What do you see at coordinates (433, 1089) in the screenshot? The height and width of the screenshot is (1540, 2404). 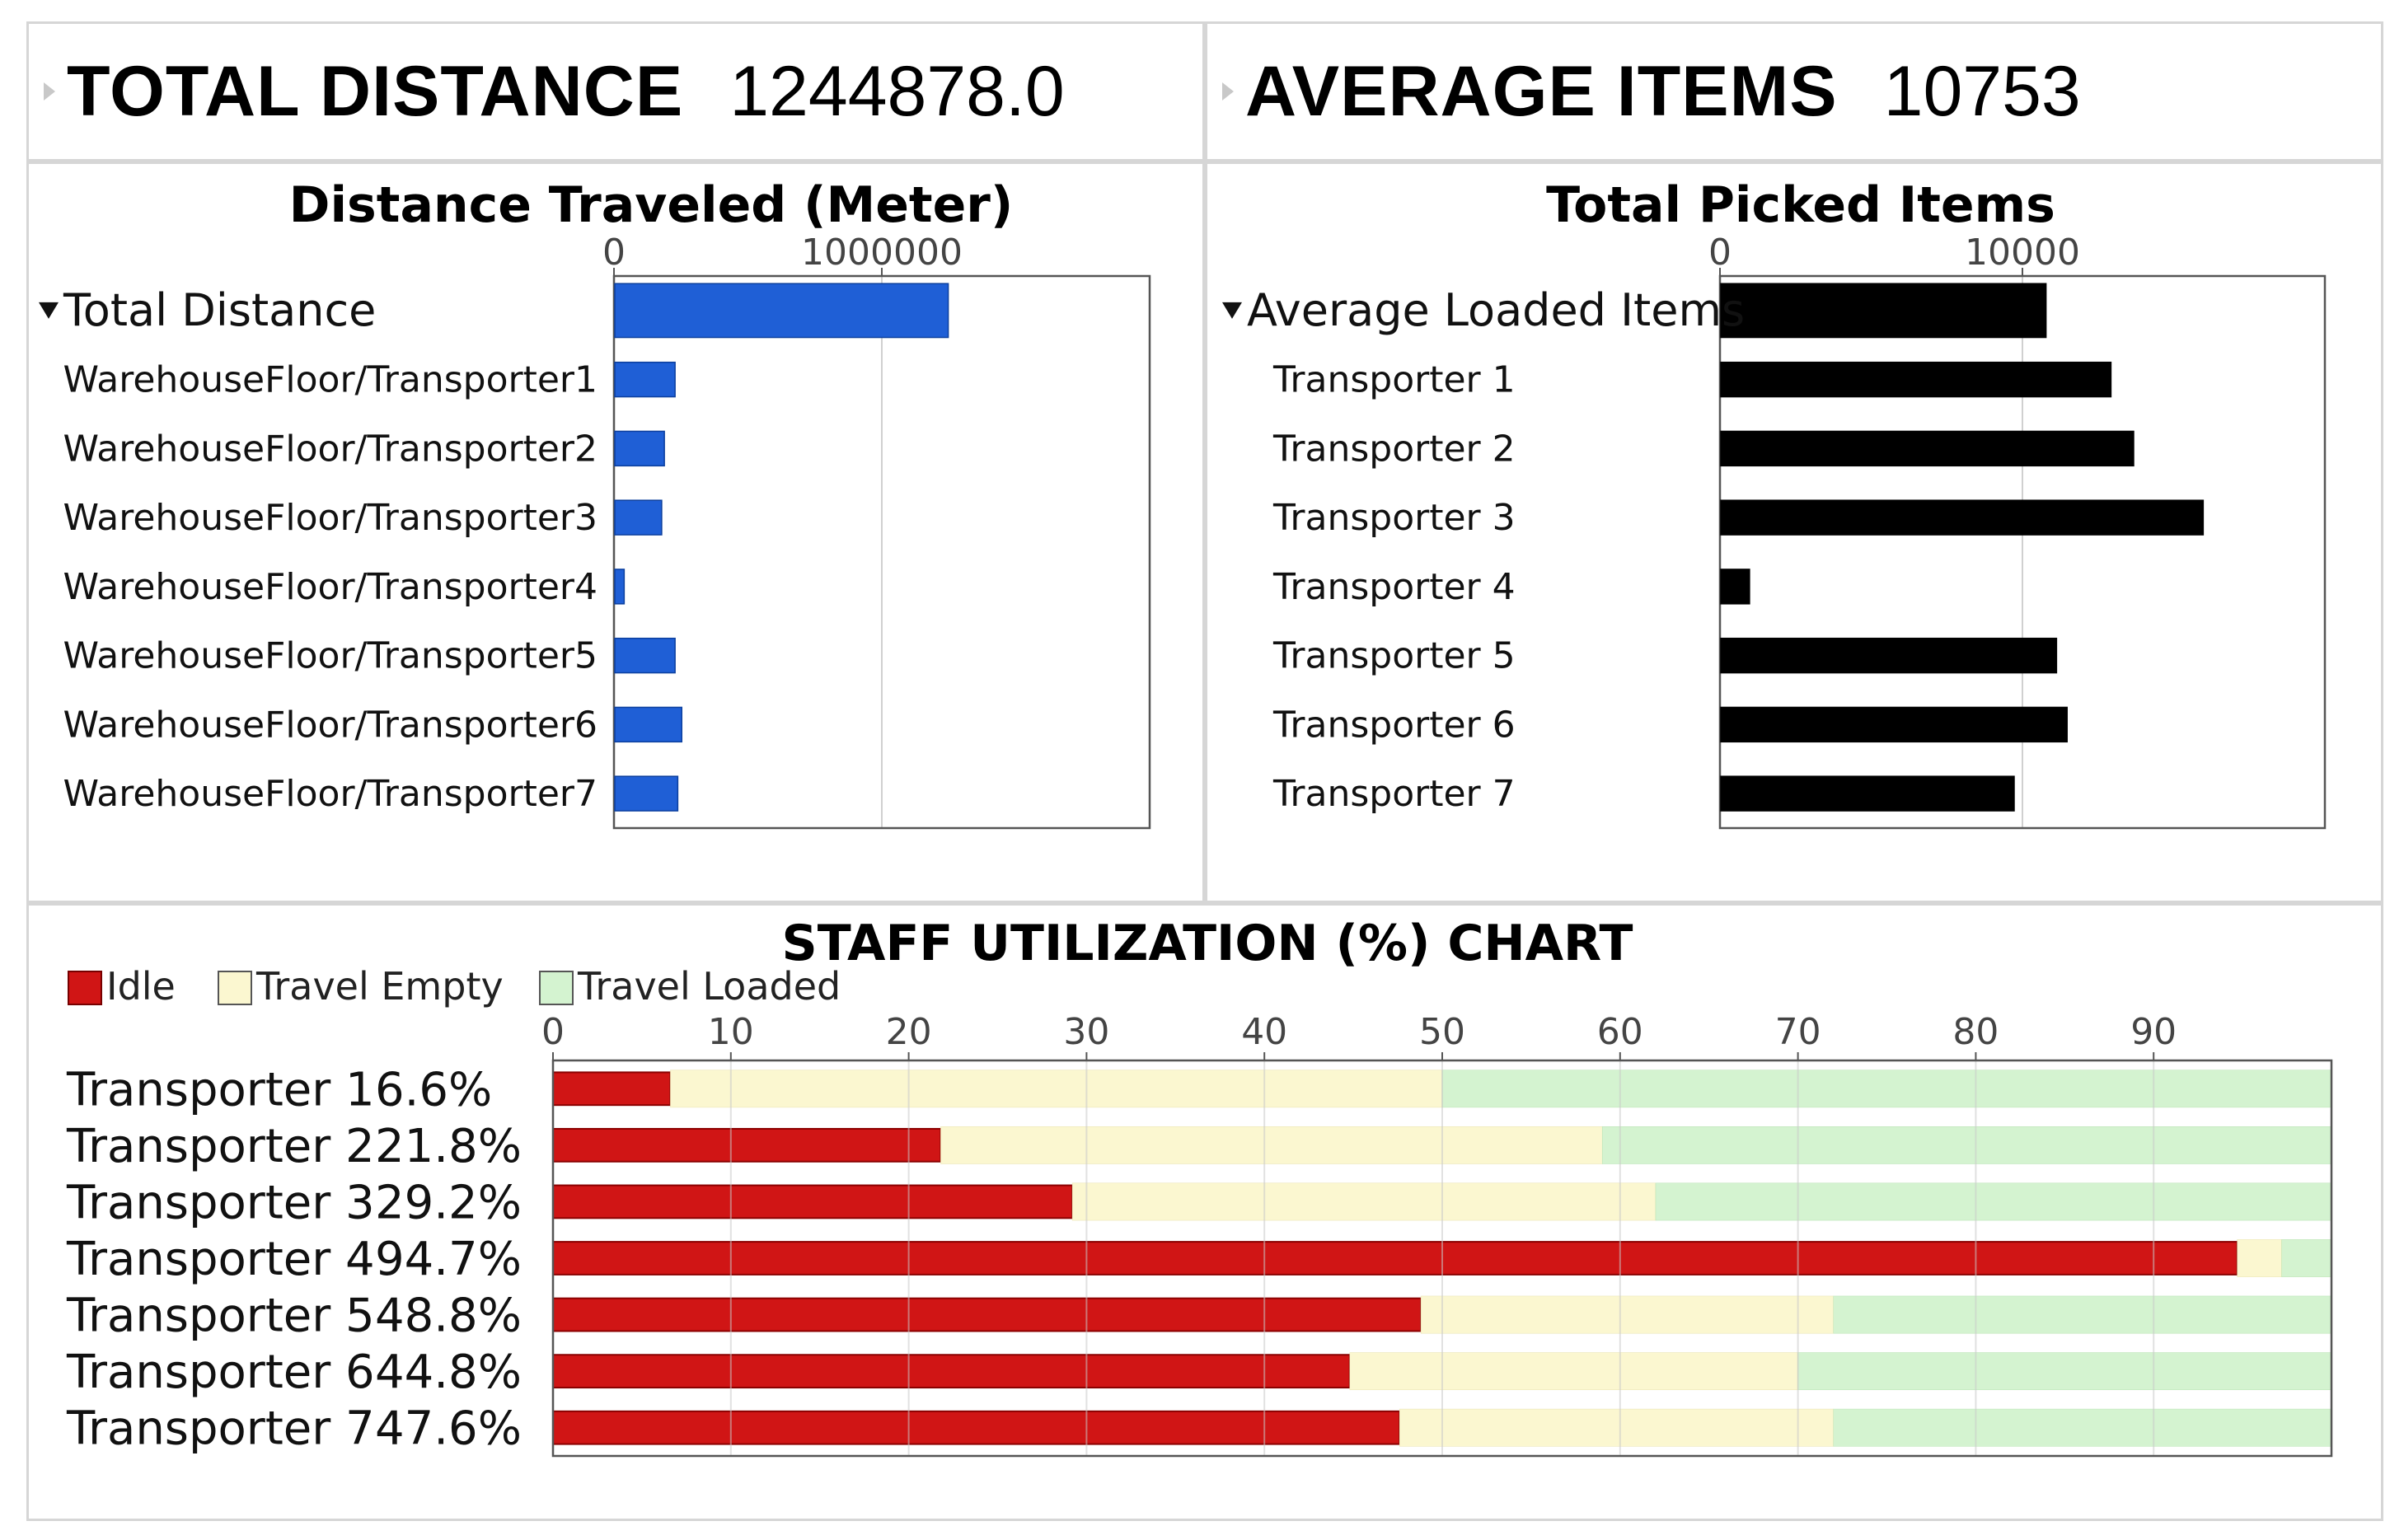 I see `row-value: 6.6%` at bounding box center [433, 1089].